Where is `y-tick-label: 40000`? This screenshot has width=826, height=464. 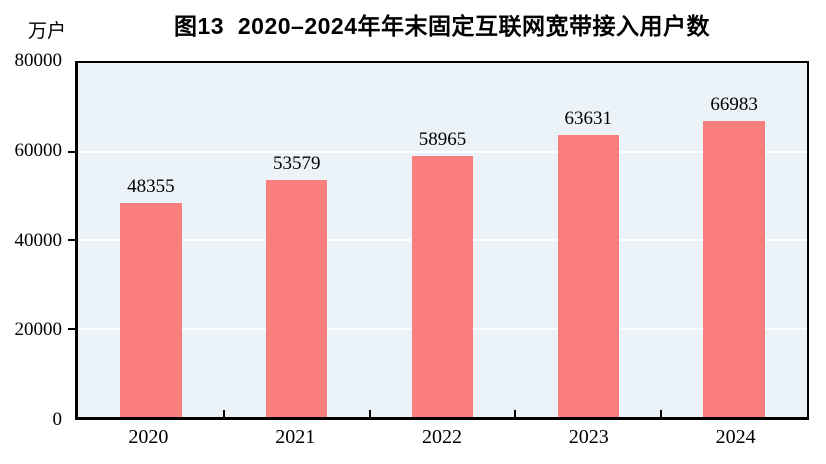 y-tick-label: 40000 is located at coordinates (38, 240).